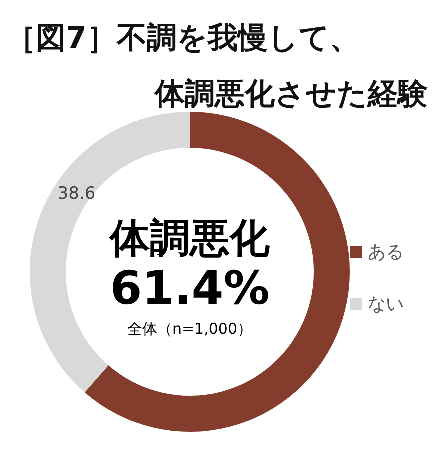 The height and width of the screenshot is (450, 434). I want to click on chart-title: ［図7］不調を我慢して、, so click(183, 38).